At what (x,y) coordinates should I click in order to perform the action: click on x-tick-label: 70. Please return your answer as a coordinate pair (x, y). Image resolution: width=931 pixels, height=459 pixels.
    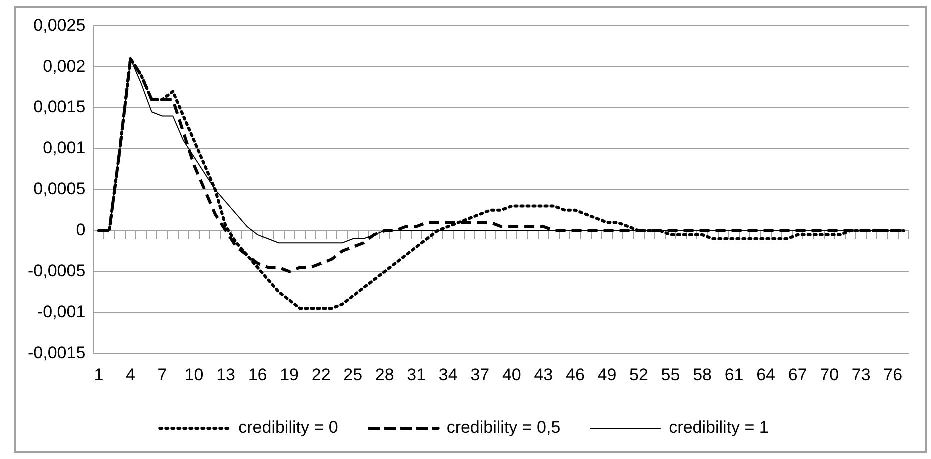
    Looking at the image, I should click on (830, 374).